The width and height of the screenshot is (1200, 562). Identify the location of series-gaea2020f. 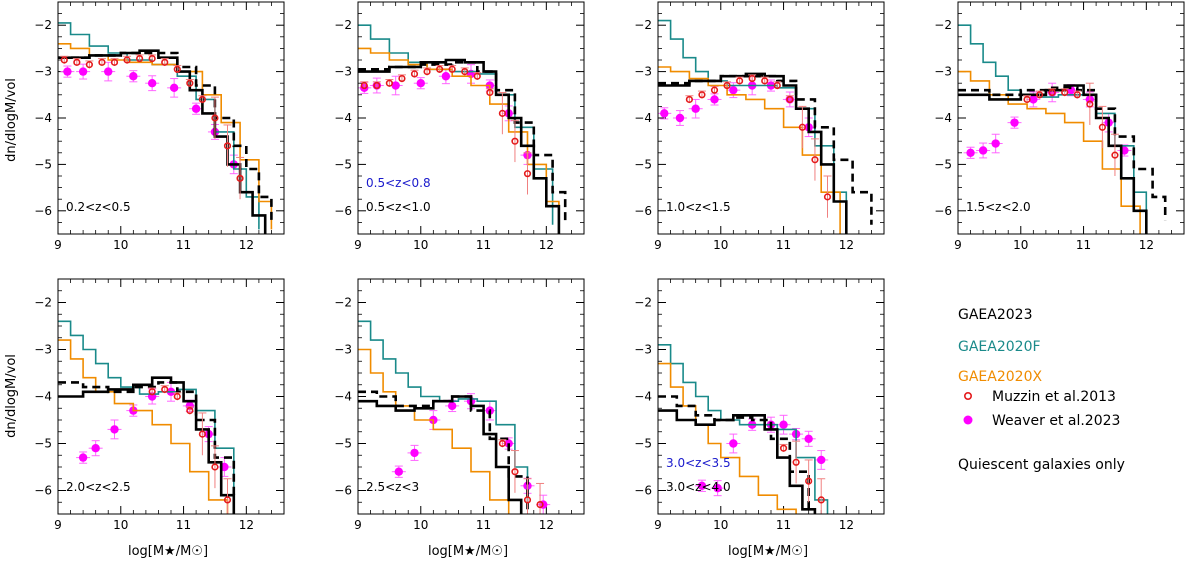
(456, 124).